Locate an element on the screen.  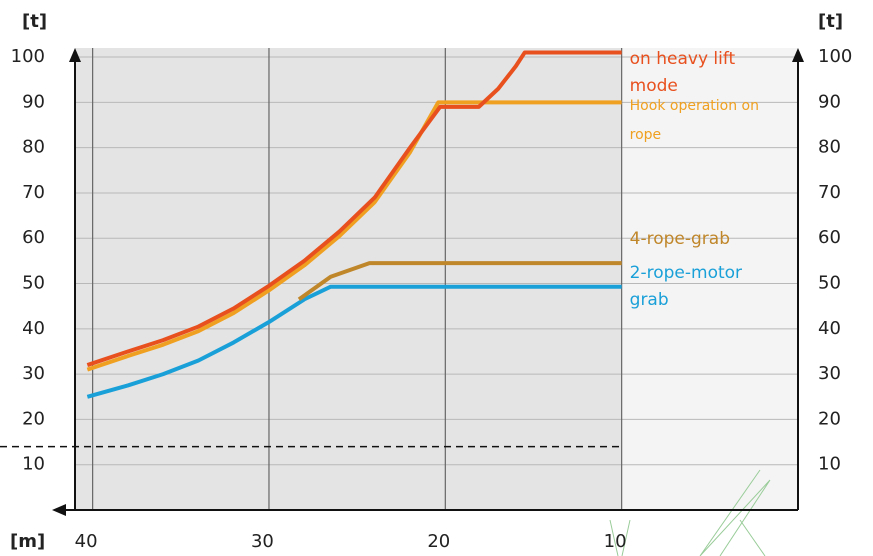
x-tick-label: 30 is located at coordinates (262, 541).